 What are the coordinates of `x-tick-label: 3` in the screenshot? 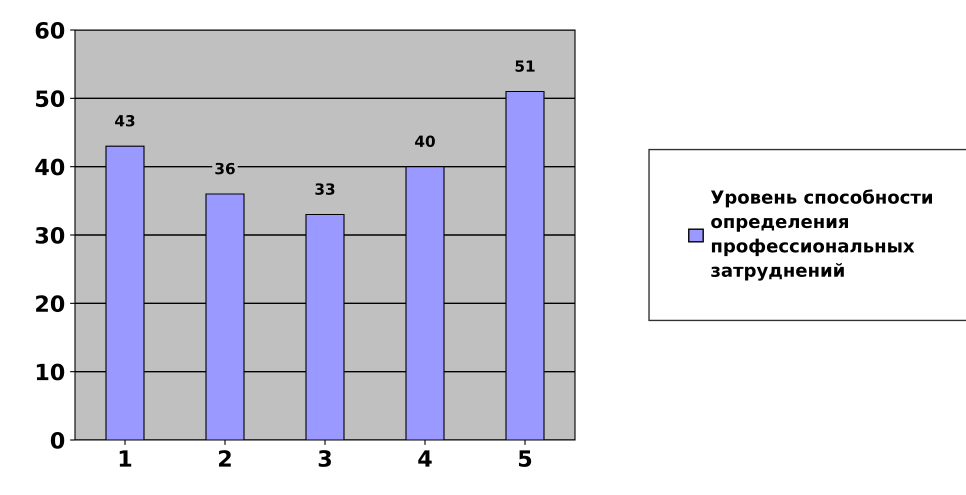 It's located at (324, 458).